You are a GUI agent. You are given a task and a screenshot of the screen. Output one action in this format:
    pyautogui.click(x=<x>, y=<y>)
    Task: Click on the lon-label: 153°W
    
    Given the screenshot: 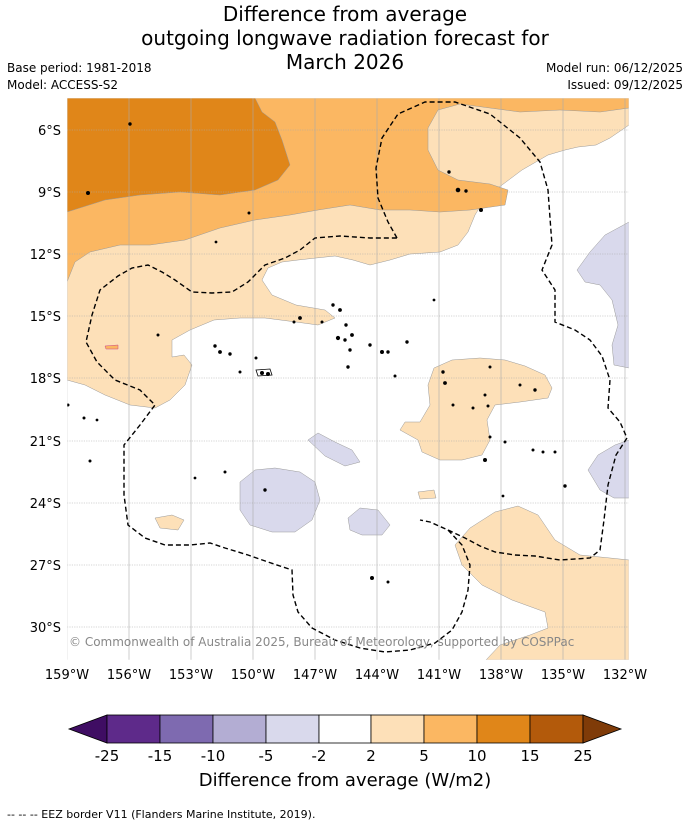 What is the action you would take?
    pyautogui.click(x=191, y=675)
    